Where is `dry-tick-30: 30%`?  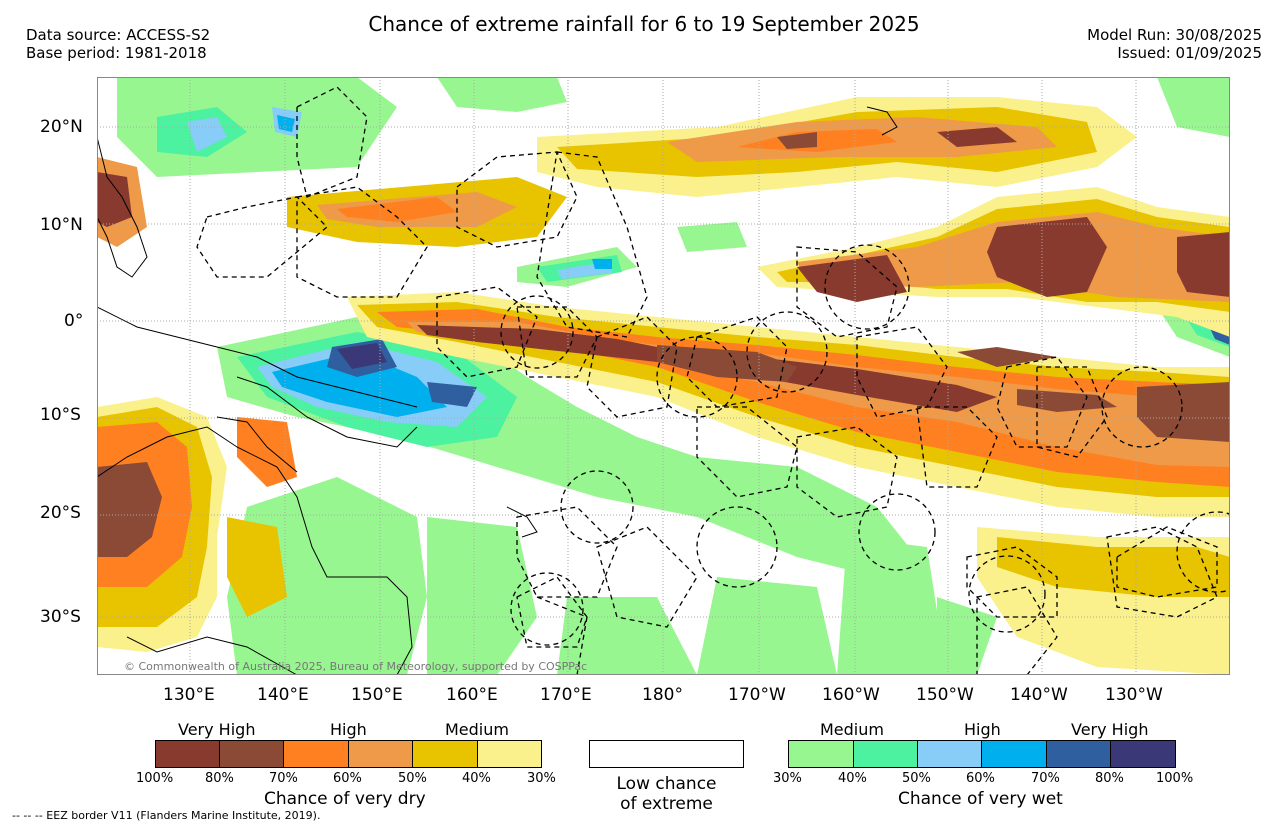
dry-tick-30: 30% is located at coordinates (541, 778).